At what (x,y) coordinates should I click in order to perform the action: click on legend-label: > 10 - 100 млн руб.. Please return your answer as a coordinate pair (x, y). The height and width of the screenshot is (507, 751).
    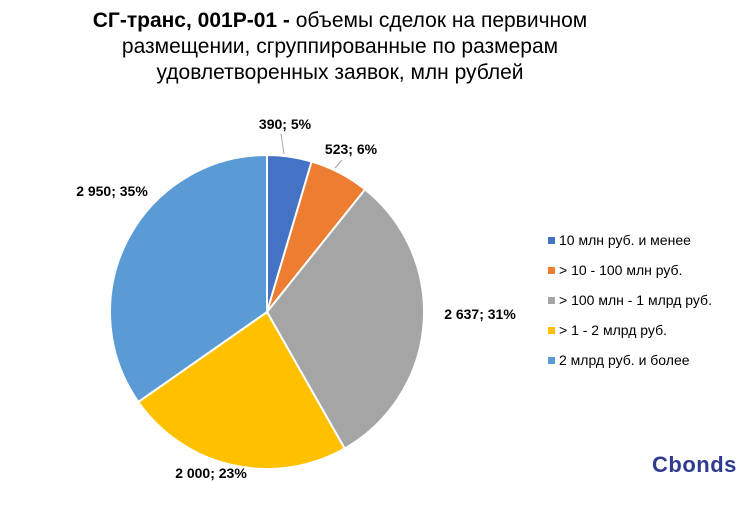
    Looking at the image, I should click on (621, 270).